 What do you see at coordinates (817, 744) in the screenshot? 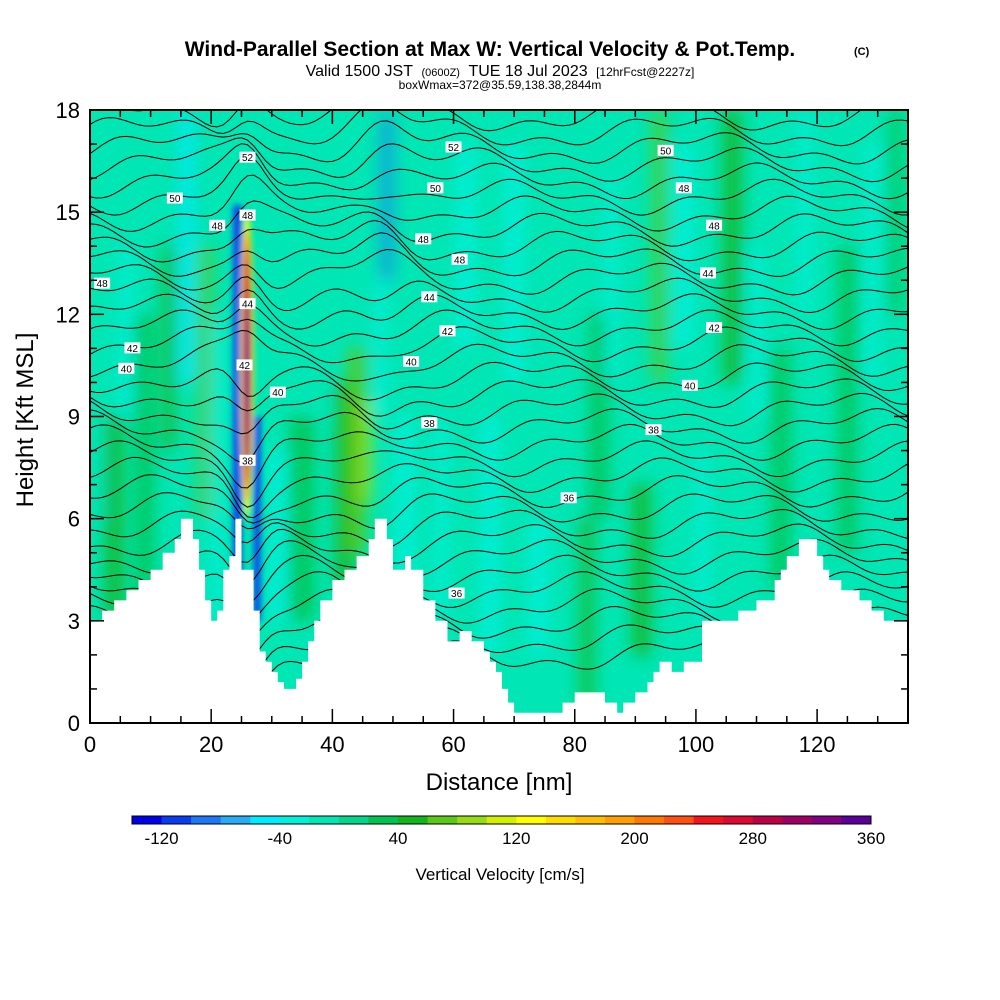
I see `x-tick-label: 120` at bounding box center [817, 744].